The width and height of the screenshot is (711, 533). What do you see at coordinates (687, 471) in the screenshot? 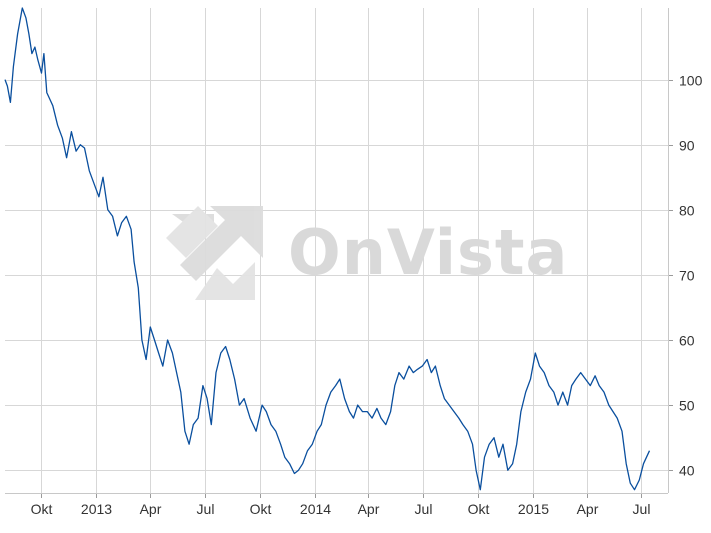
I see `y-tick-label: 40` at bounding box center [687, 471].